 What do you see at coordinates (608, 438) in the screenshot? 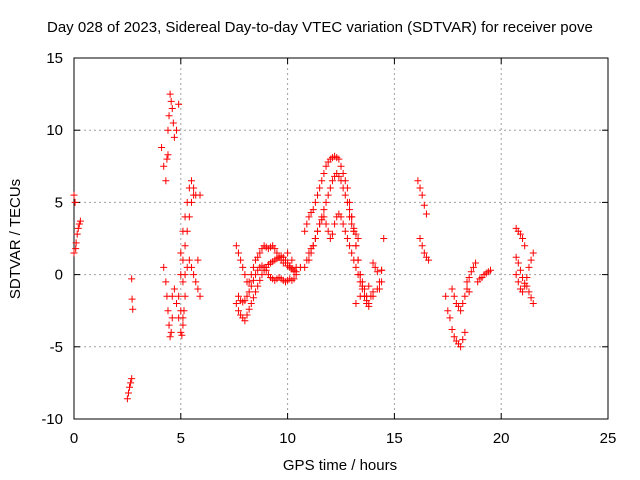
I see `x-tick-label: 25` at bounding box center [608, 438].